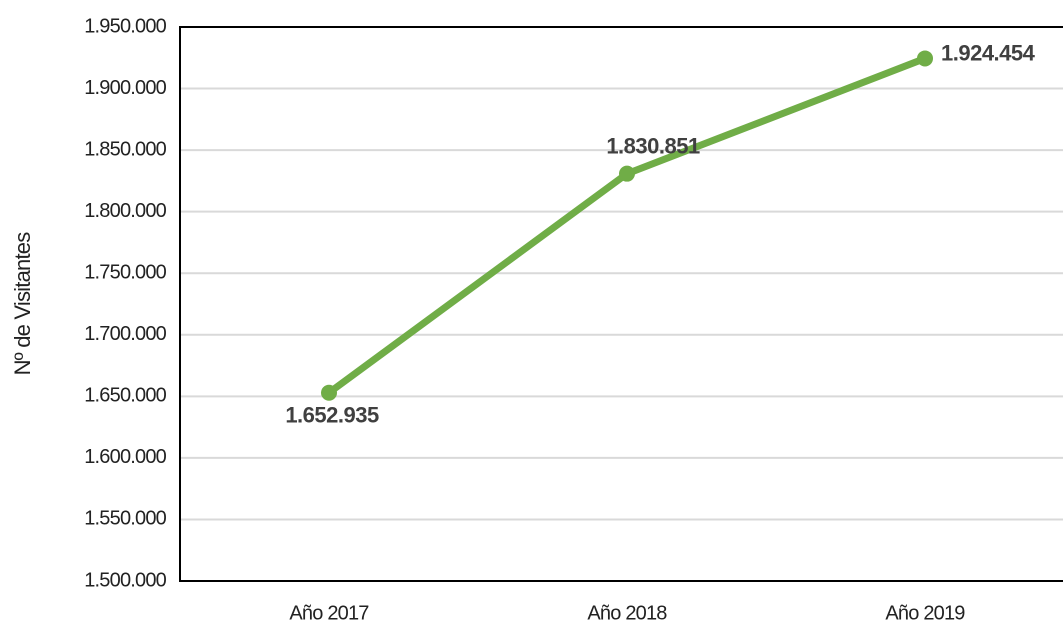 This screenshot has height=627, width=1064. Describe the element at coordinates (925, 613) in the screenshot. I see `x-tick-label: Año 2019` at that location.